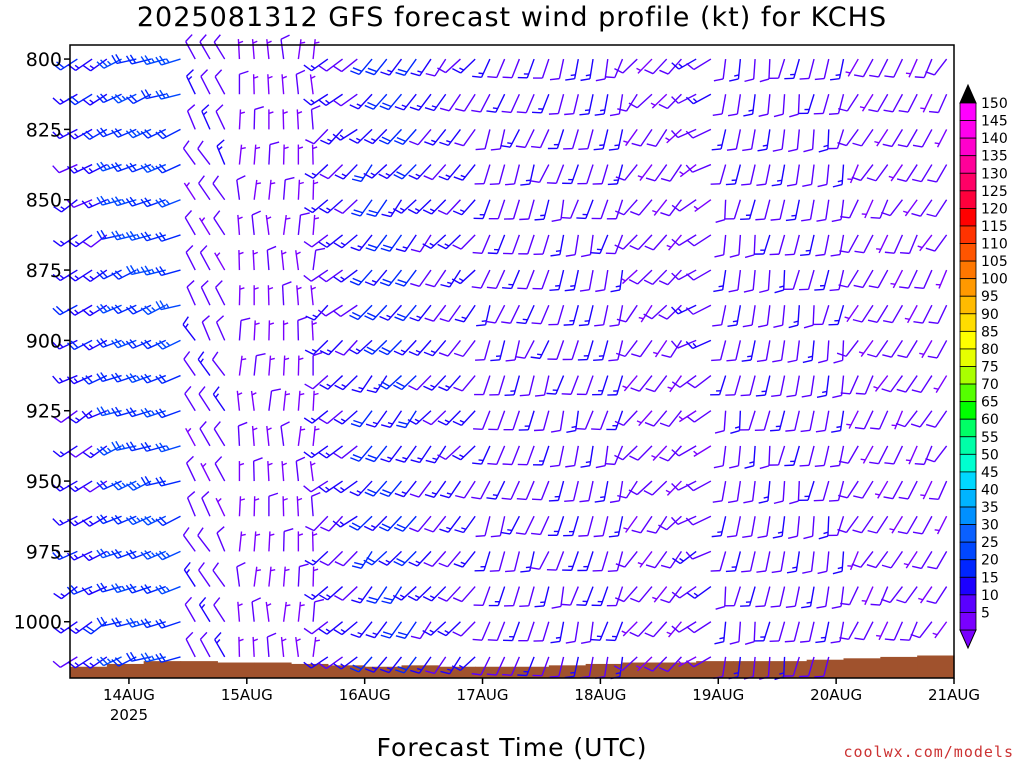 The image size is (1024, 768). What do you see at coordinates (718, 695) in the screenshot?
I see `x-tick-label: 19AUG` at bounding box center [718, 695].